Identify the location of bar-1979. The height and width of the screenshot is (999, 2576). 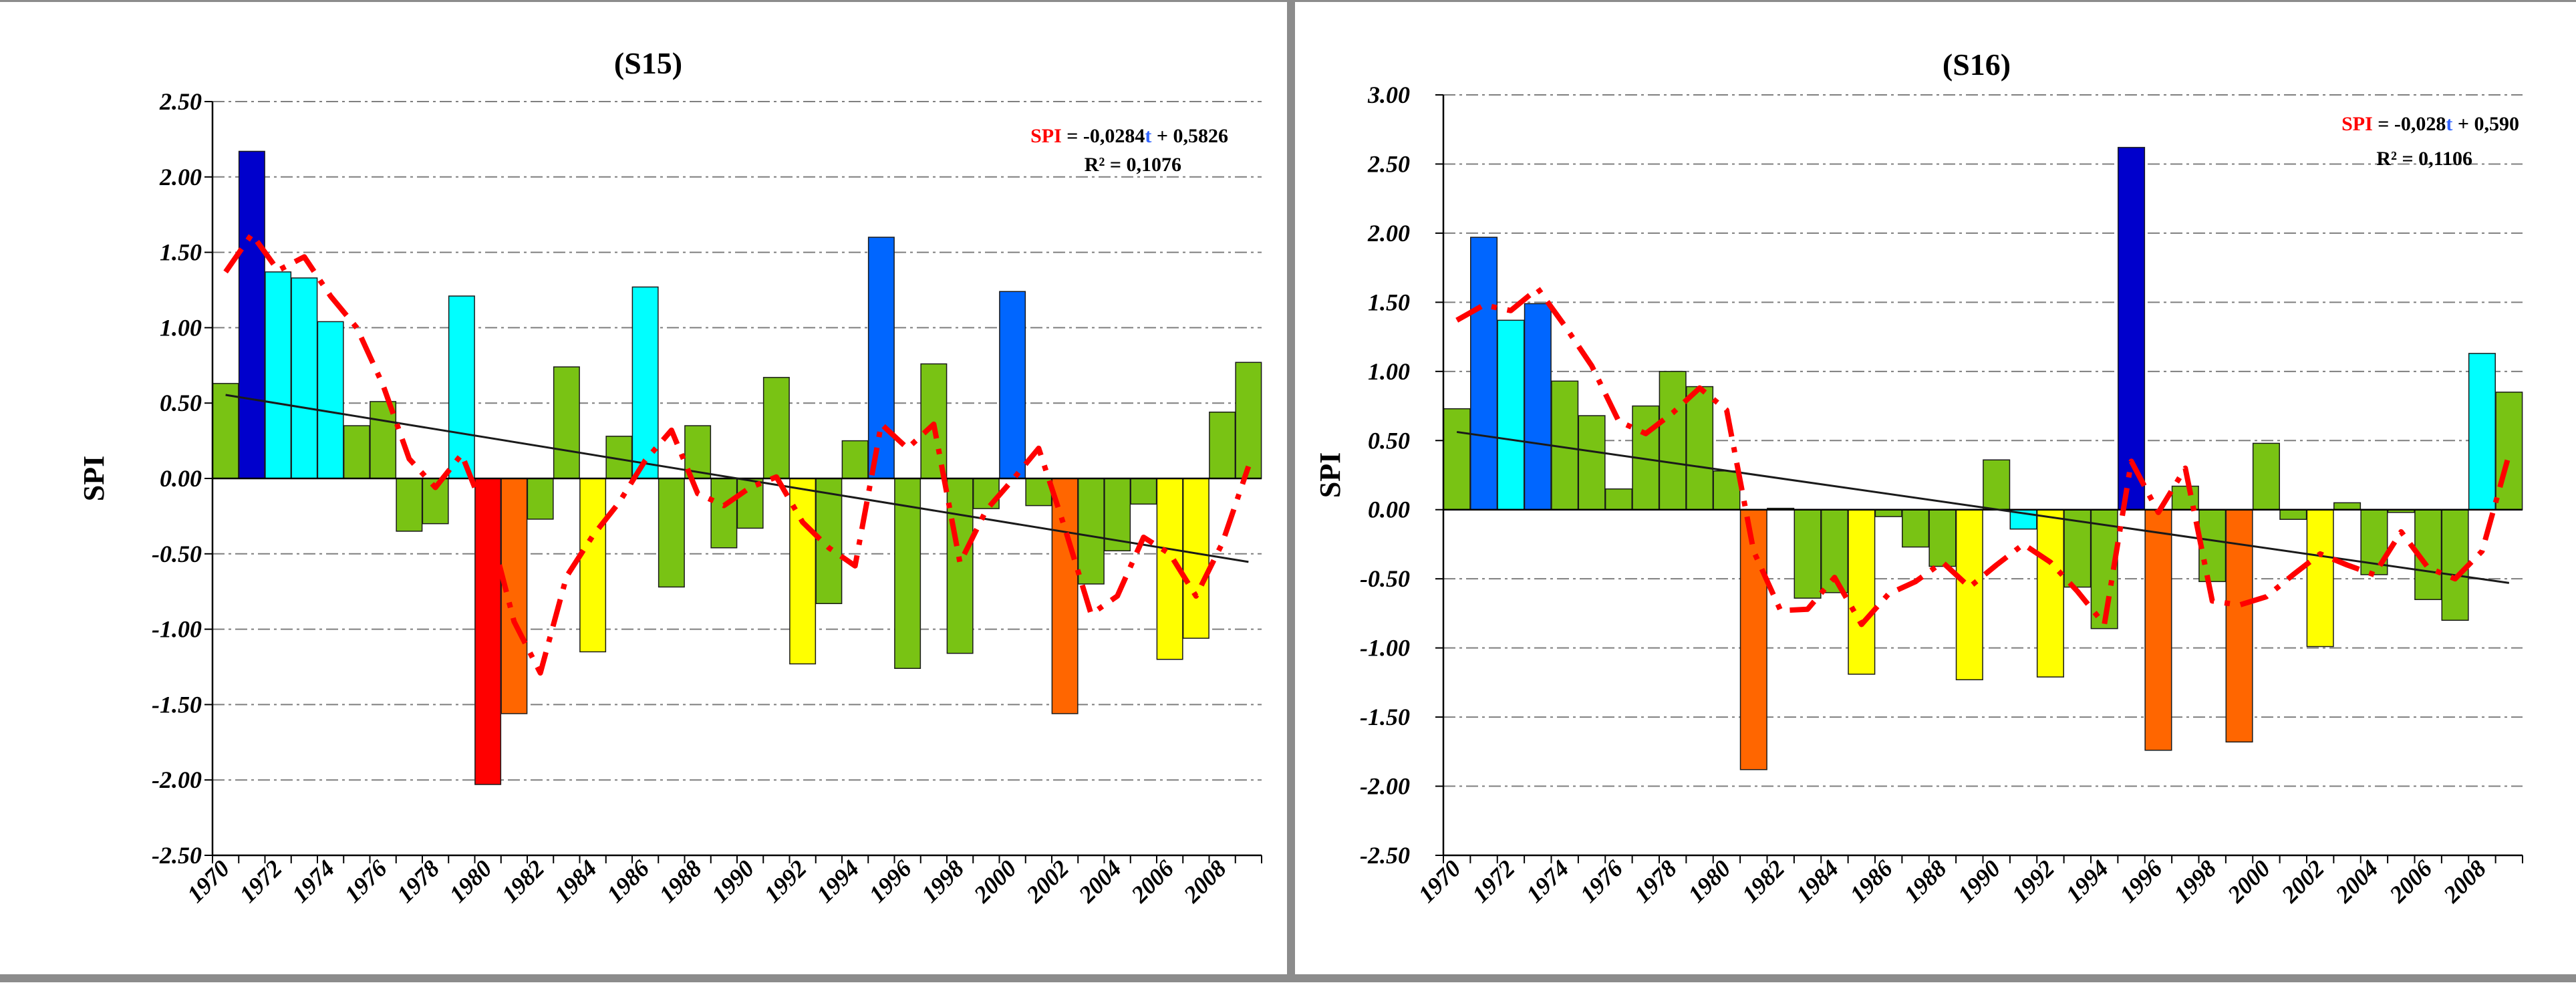
(1700, 448).